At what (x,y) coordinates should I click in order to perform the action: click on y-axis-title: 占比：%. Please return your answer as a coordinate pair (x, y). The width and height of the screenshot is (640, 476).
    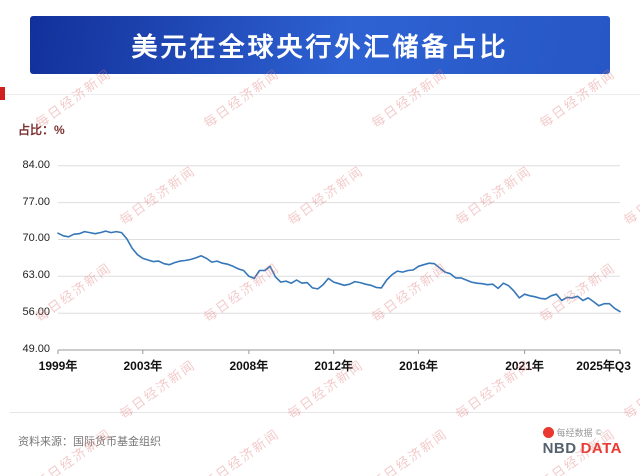
    Looking at the image, I should click on (41, 130).